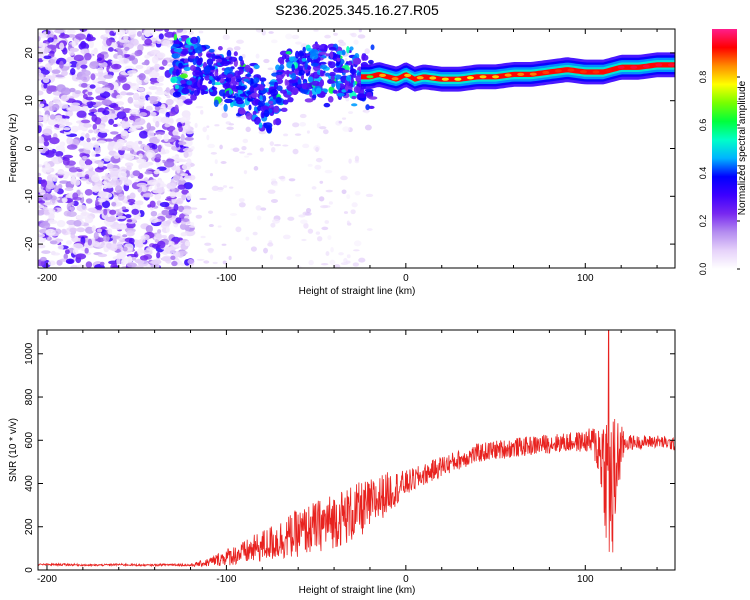 The width and height of the screenshot is (750, 600). Describe the element at coordinates (47, 579) in the screenshot. I see `x-tick-label: -200` at that location.